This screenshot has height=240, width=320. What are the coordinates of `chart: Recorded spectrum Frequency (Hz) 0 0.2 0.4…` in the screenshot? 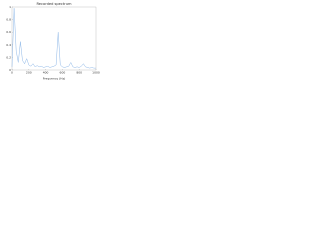 It's located at (53, 41).